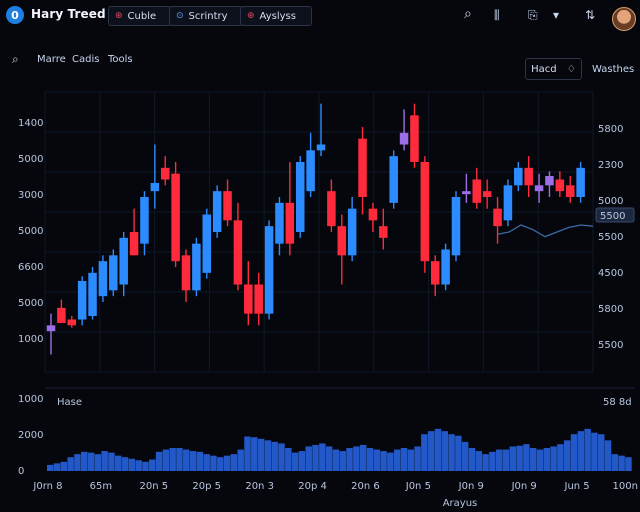 Image resolution: width=640 pixels, height=512 pixels. Describe the element at coordinates (51, 59) in the screenshot. I see `menu-item-marre: Marre` at that location.